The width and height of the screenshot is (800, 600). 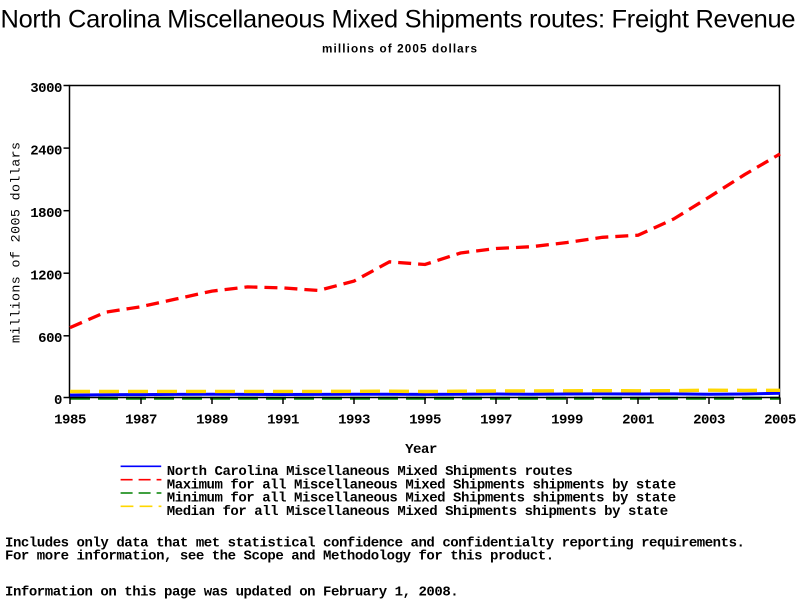 What do you see at coordinates (638, 421) in the screenshot?
I see `svg-text: 2001` at bounding box center [638, 421].